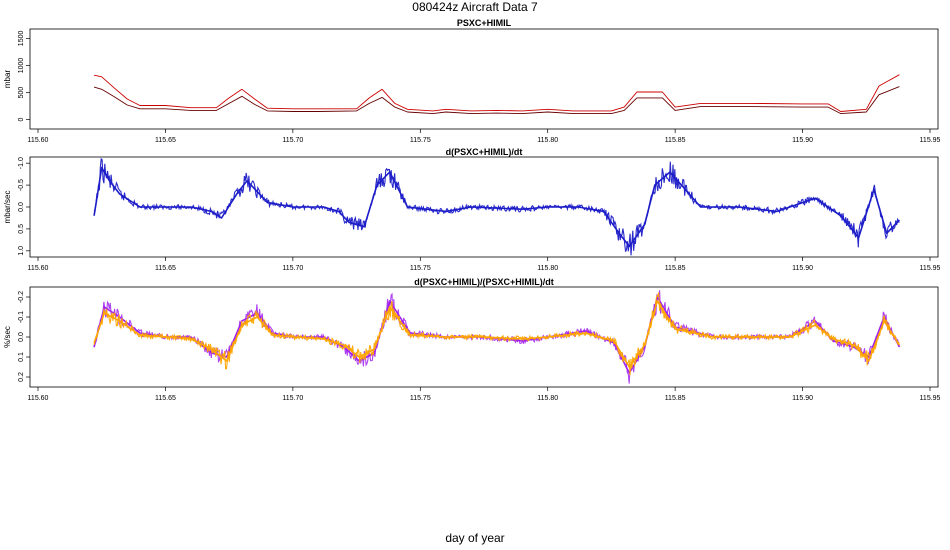 This screenshot has width=950, height=550. Describe the element at coordinates (165, 268) in the screenshot. I see `panel-2-x-tick-label: 115.65` at that location.